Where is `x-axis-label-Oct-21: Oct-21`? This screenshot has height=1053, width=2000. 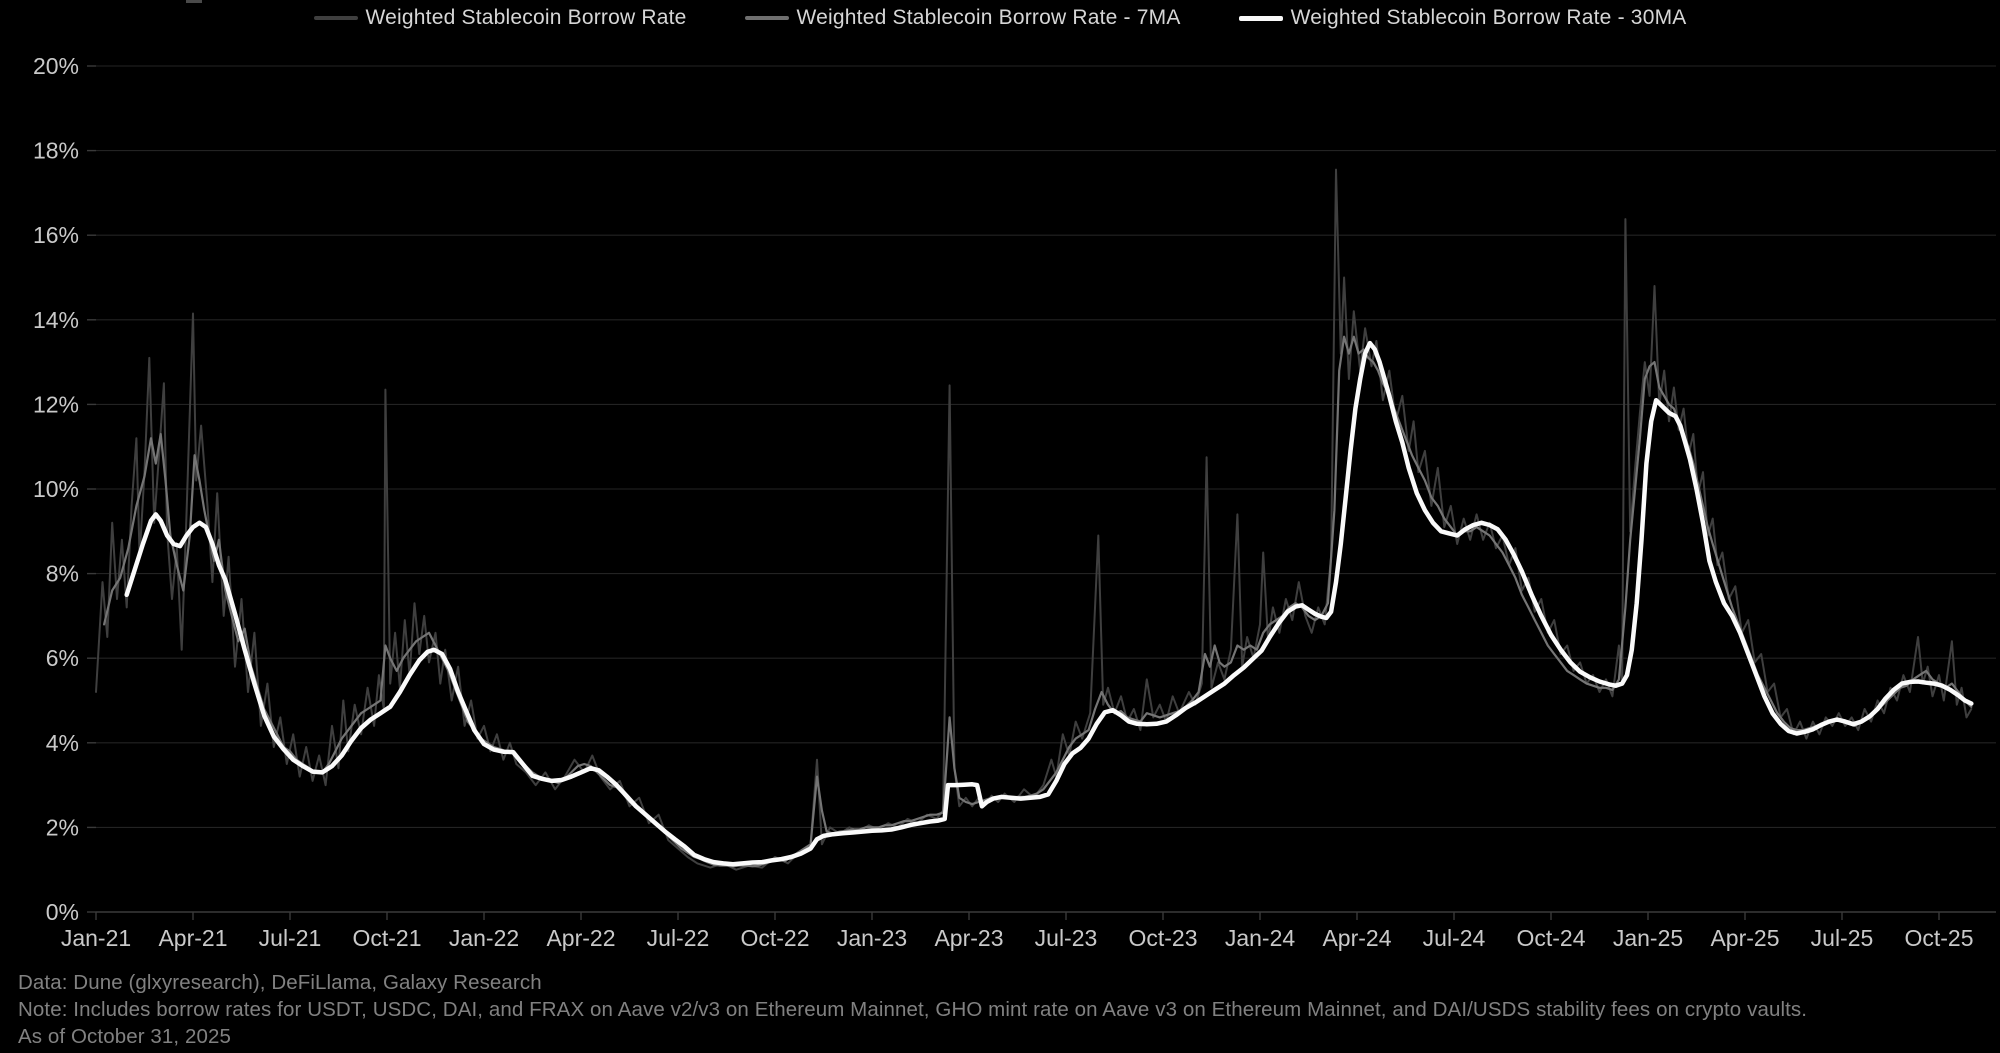
x-axis-label-Oct-21: Oct-21 is located at coordinates (386, 938).